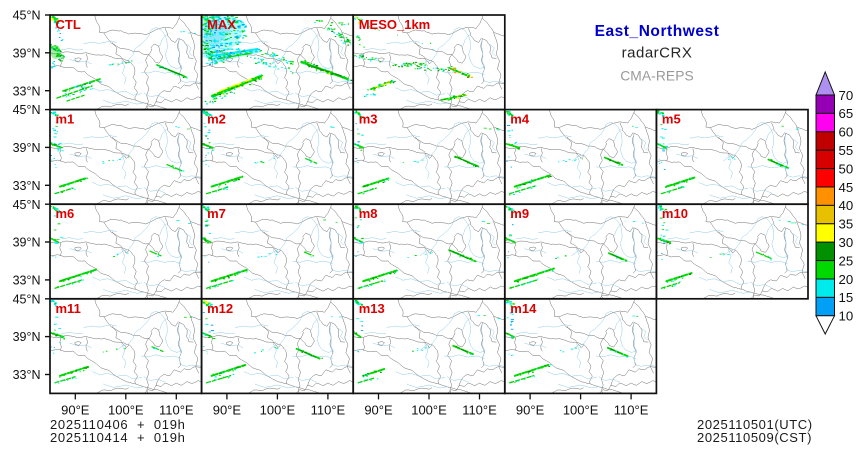 The height and width of the screenshot is (461, 860). What do you see at coordinates (675, 213) in the screenshot?
I see `svg-text: m10` at bounding box center [675, 213].